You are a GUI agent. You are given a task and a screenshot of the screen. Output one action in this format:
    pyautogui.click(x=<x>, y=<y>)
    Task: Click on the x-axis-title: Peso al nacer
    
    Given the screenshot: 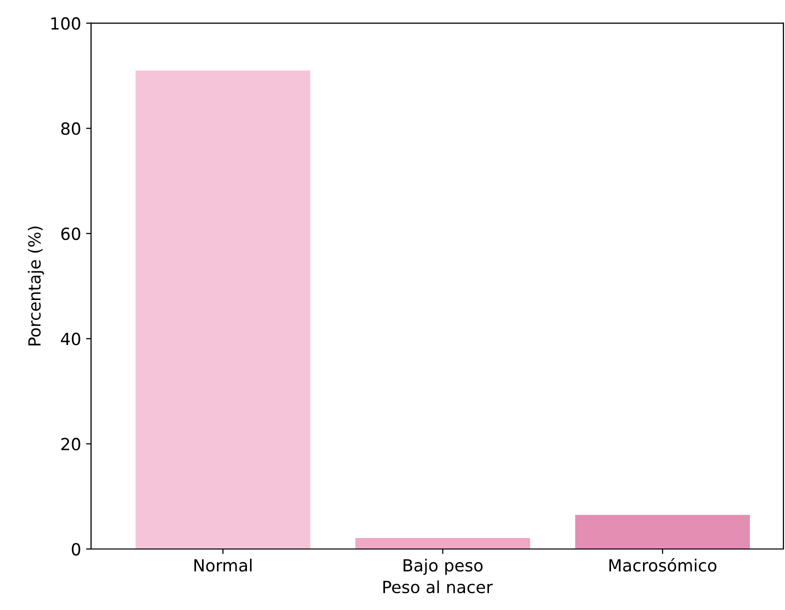 What is the action you would take?
    pyautogui.click(x=438, y=587)
    